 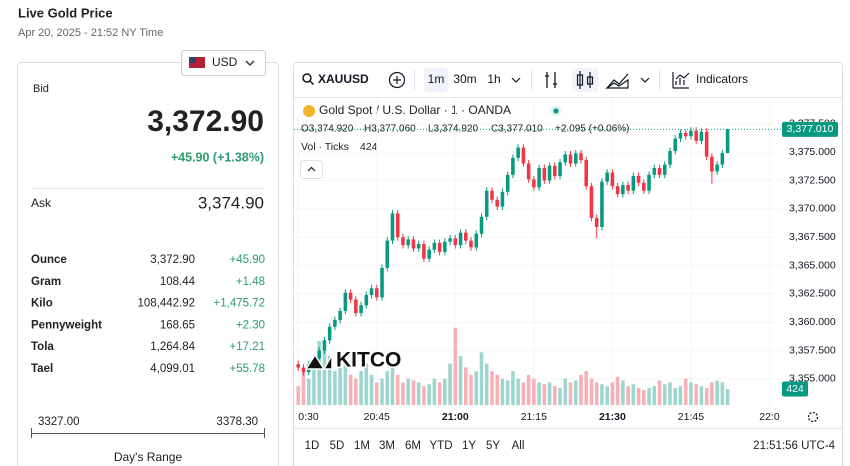 What do you see at coordinates (645, 80) in the screenshot?
I see `style-menu` at bounding box center [645, 80].